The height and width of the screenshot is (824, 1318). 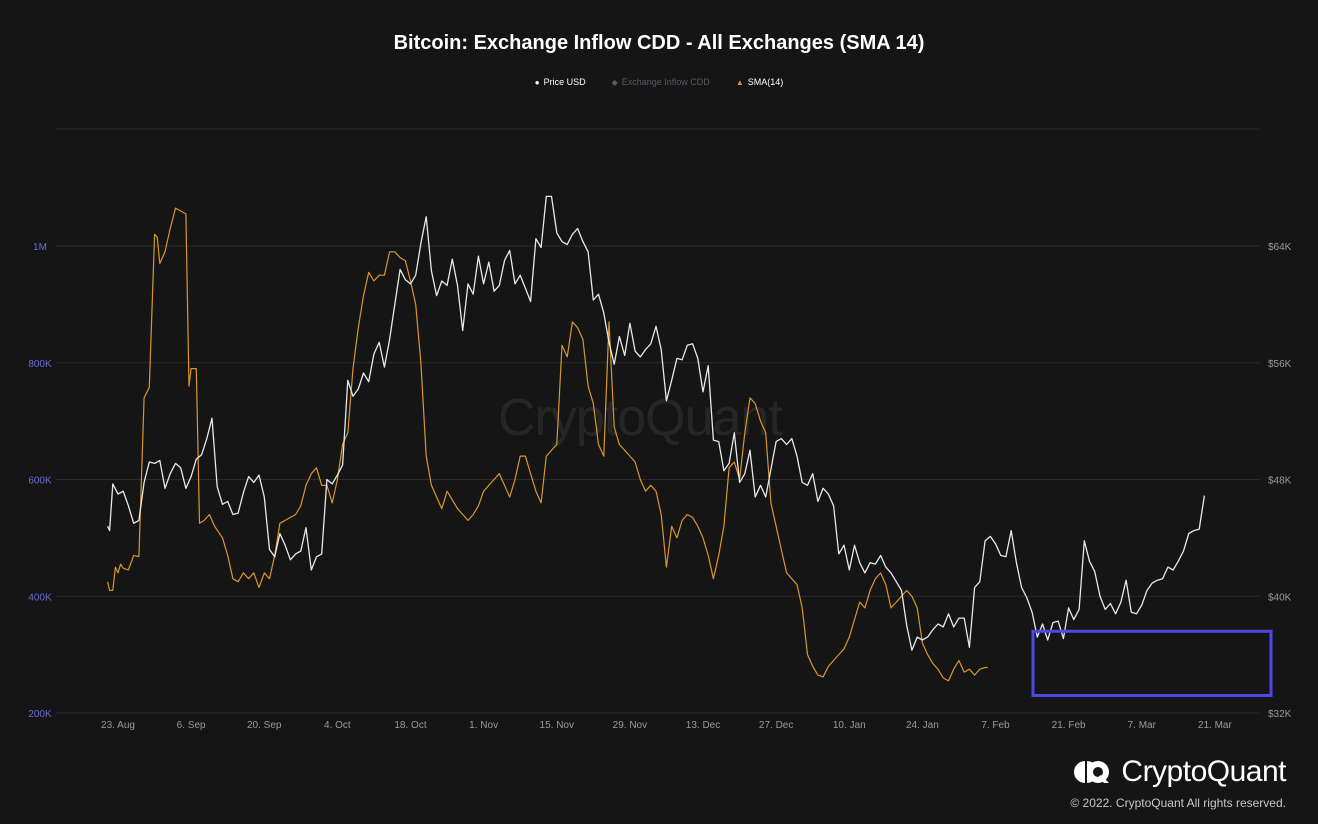 What do you see at coordinates (1280, 247) in the screenshot?
I see `right-axis-tick-label: $64K` at bounding box center [1280, 247].